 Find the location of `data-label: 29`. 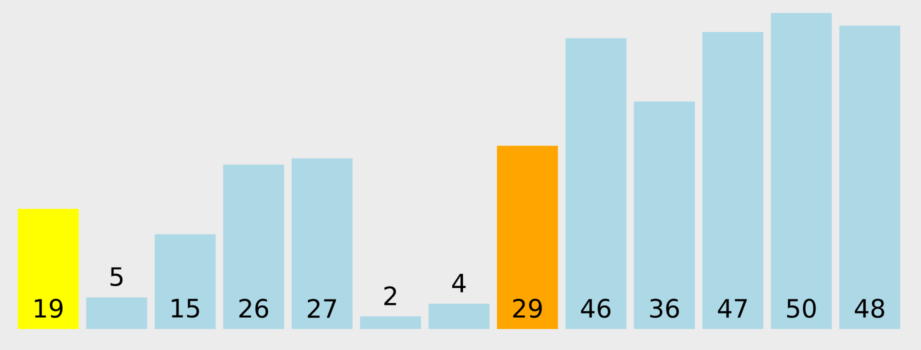

data-label: 29 is located at coordinates (527, 308).